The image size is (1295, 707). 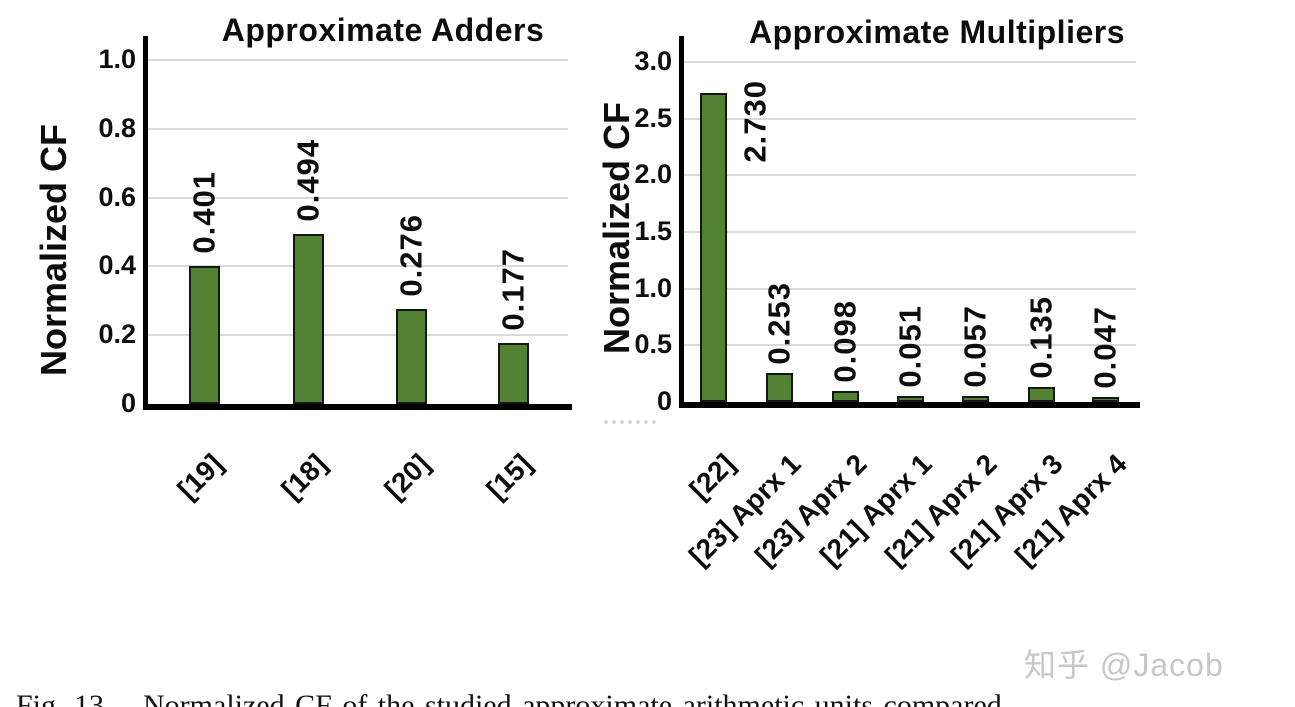 I want to click on artifact-dashes, so click(x=630, y=422).